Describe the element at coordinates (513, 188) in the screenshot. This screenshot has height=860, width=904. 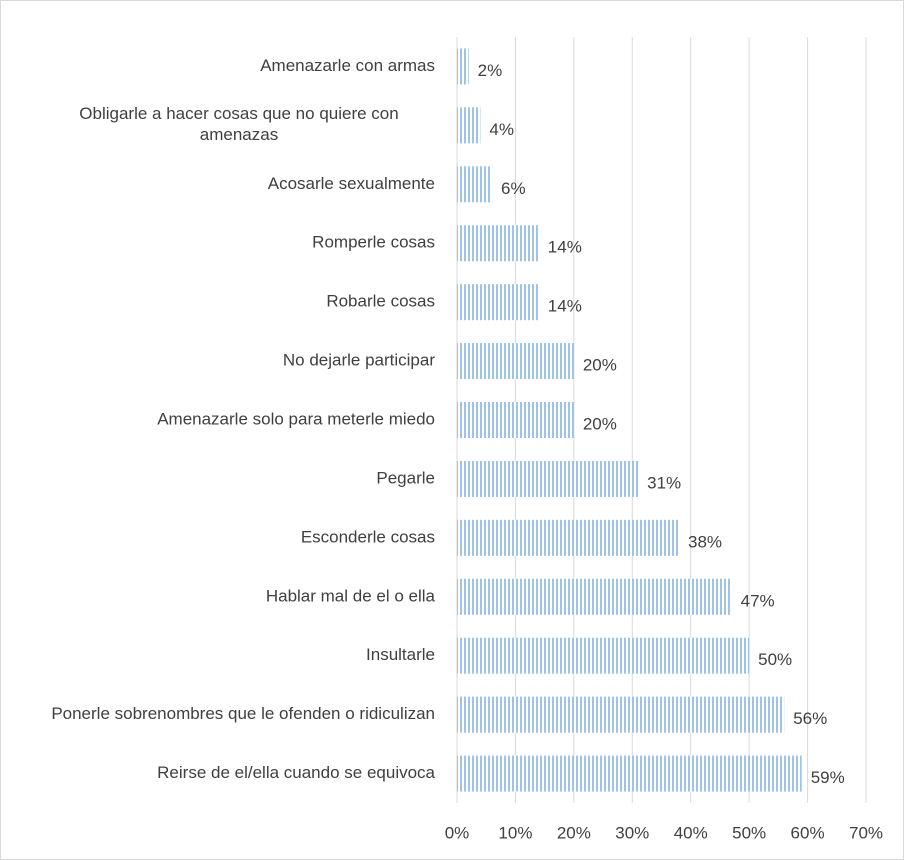
I see `data-label: 6%` at that location.